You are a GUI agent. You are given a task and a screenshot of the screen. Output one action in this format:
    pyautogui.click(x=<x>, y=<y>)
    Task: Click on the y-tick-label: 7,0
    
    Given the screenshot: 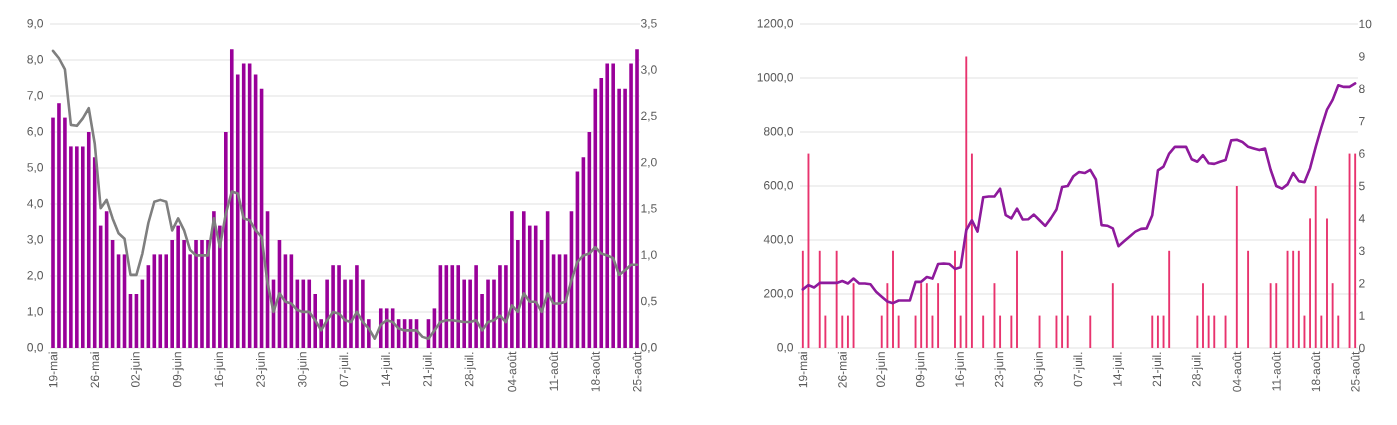 What is the action you would take?
    pyautogui.click(x=35, y=96)
    